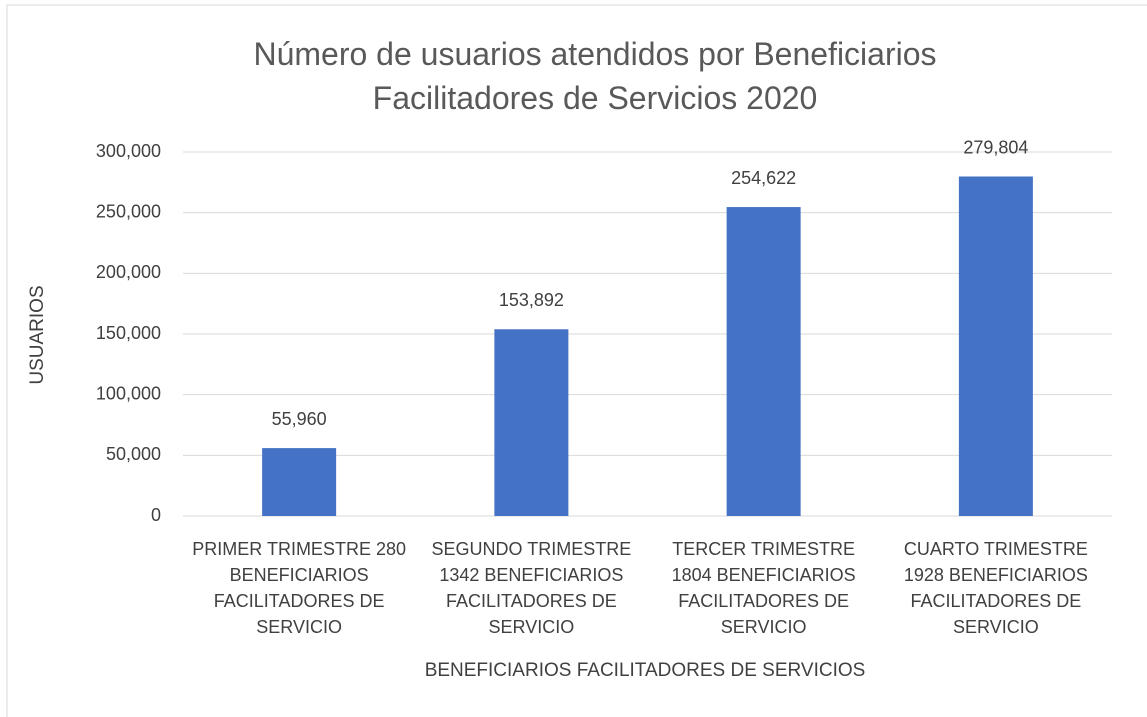  Describe the element at coordinates (133, 454) in the screenshot. I see `y-tick-label: 50,000` at that location.